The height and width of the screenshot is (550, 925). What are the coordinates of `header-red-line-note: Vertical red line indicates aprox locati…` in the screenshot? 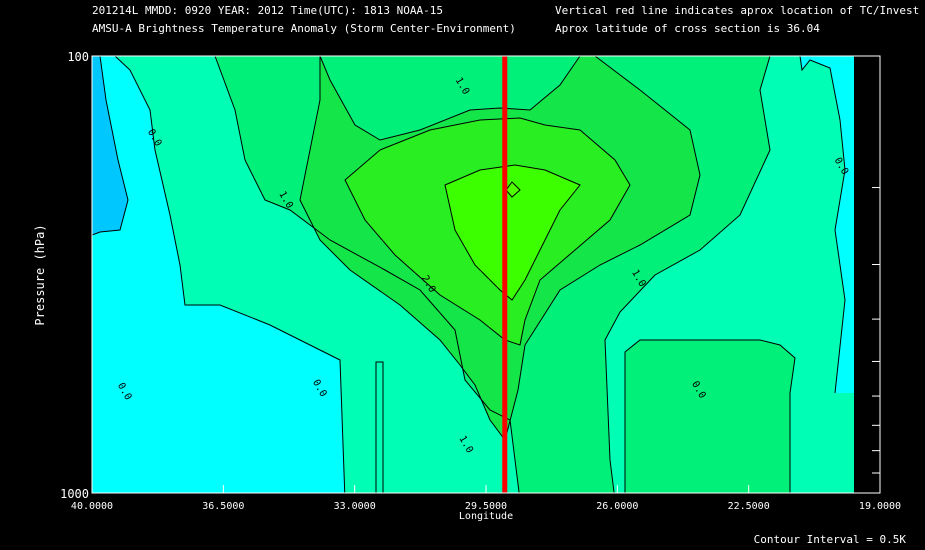 It's located at (737, 10).